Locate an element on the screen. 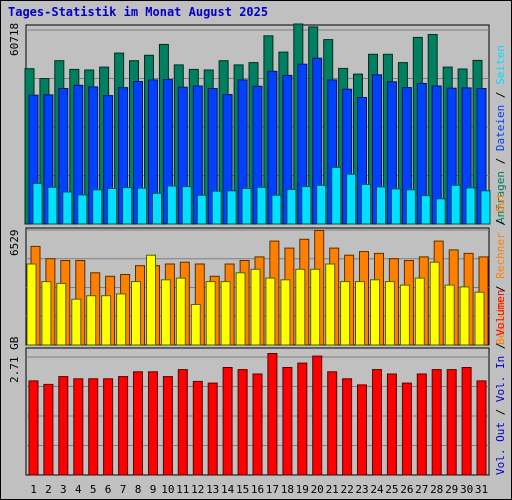 This screenshot has height=500, width=512. bar-seiten-day-16: Seiten 16: 11500 is located at coordinates (261, 205).